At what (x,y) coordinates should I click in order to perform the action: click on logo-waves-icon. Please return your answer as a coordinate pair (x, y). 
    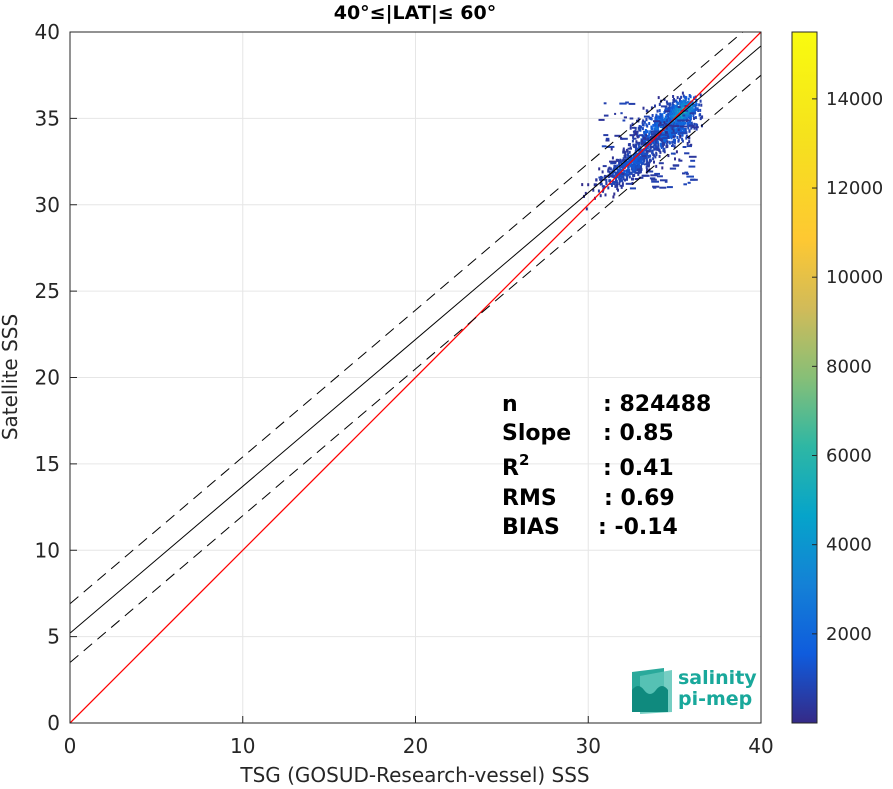
    Looking at the image, I should click on (652, 691).